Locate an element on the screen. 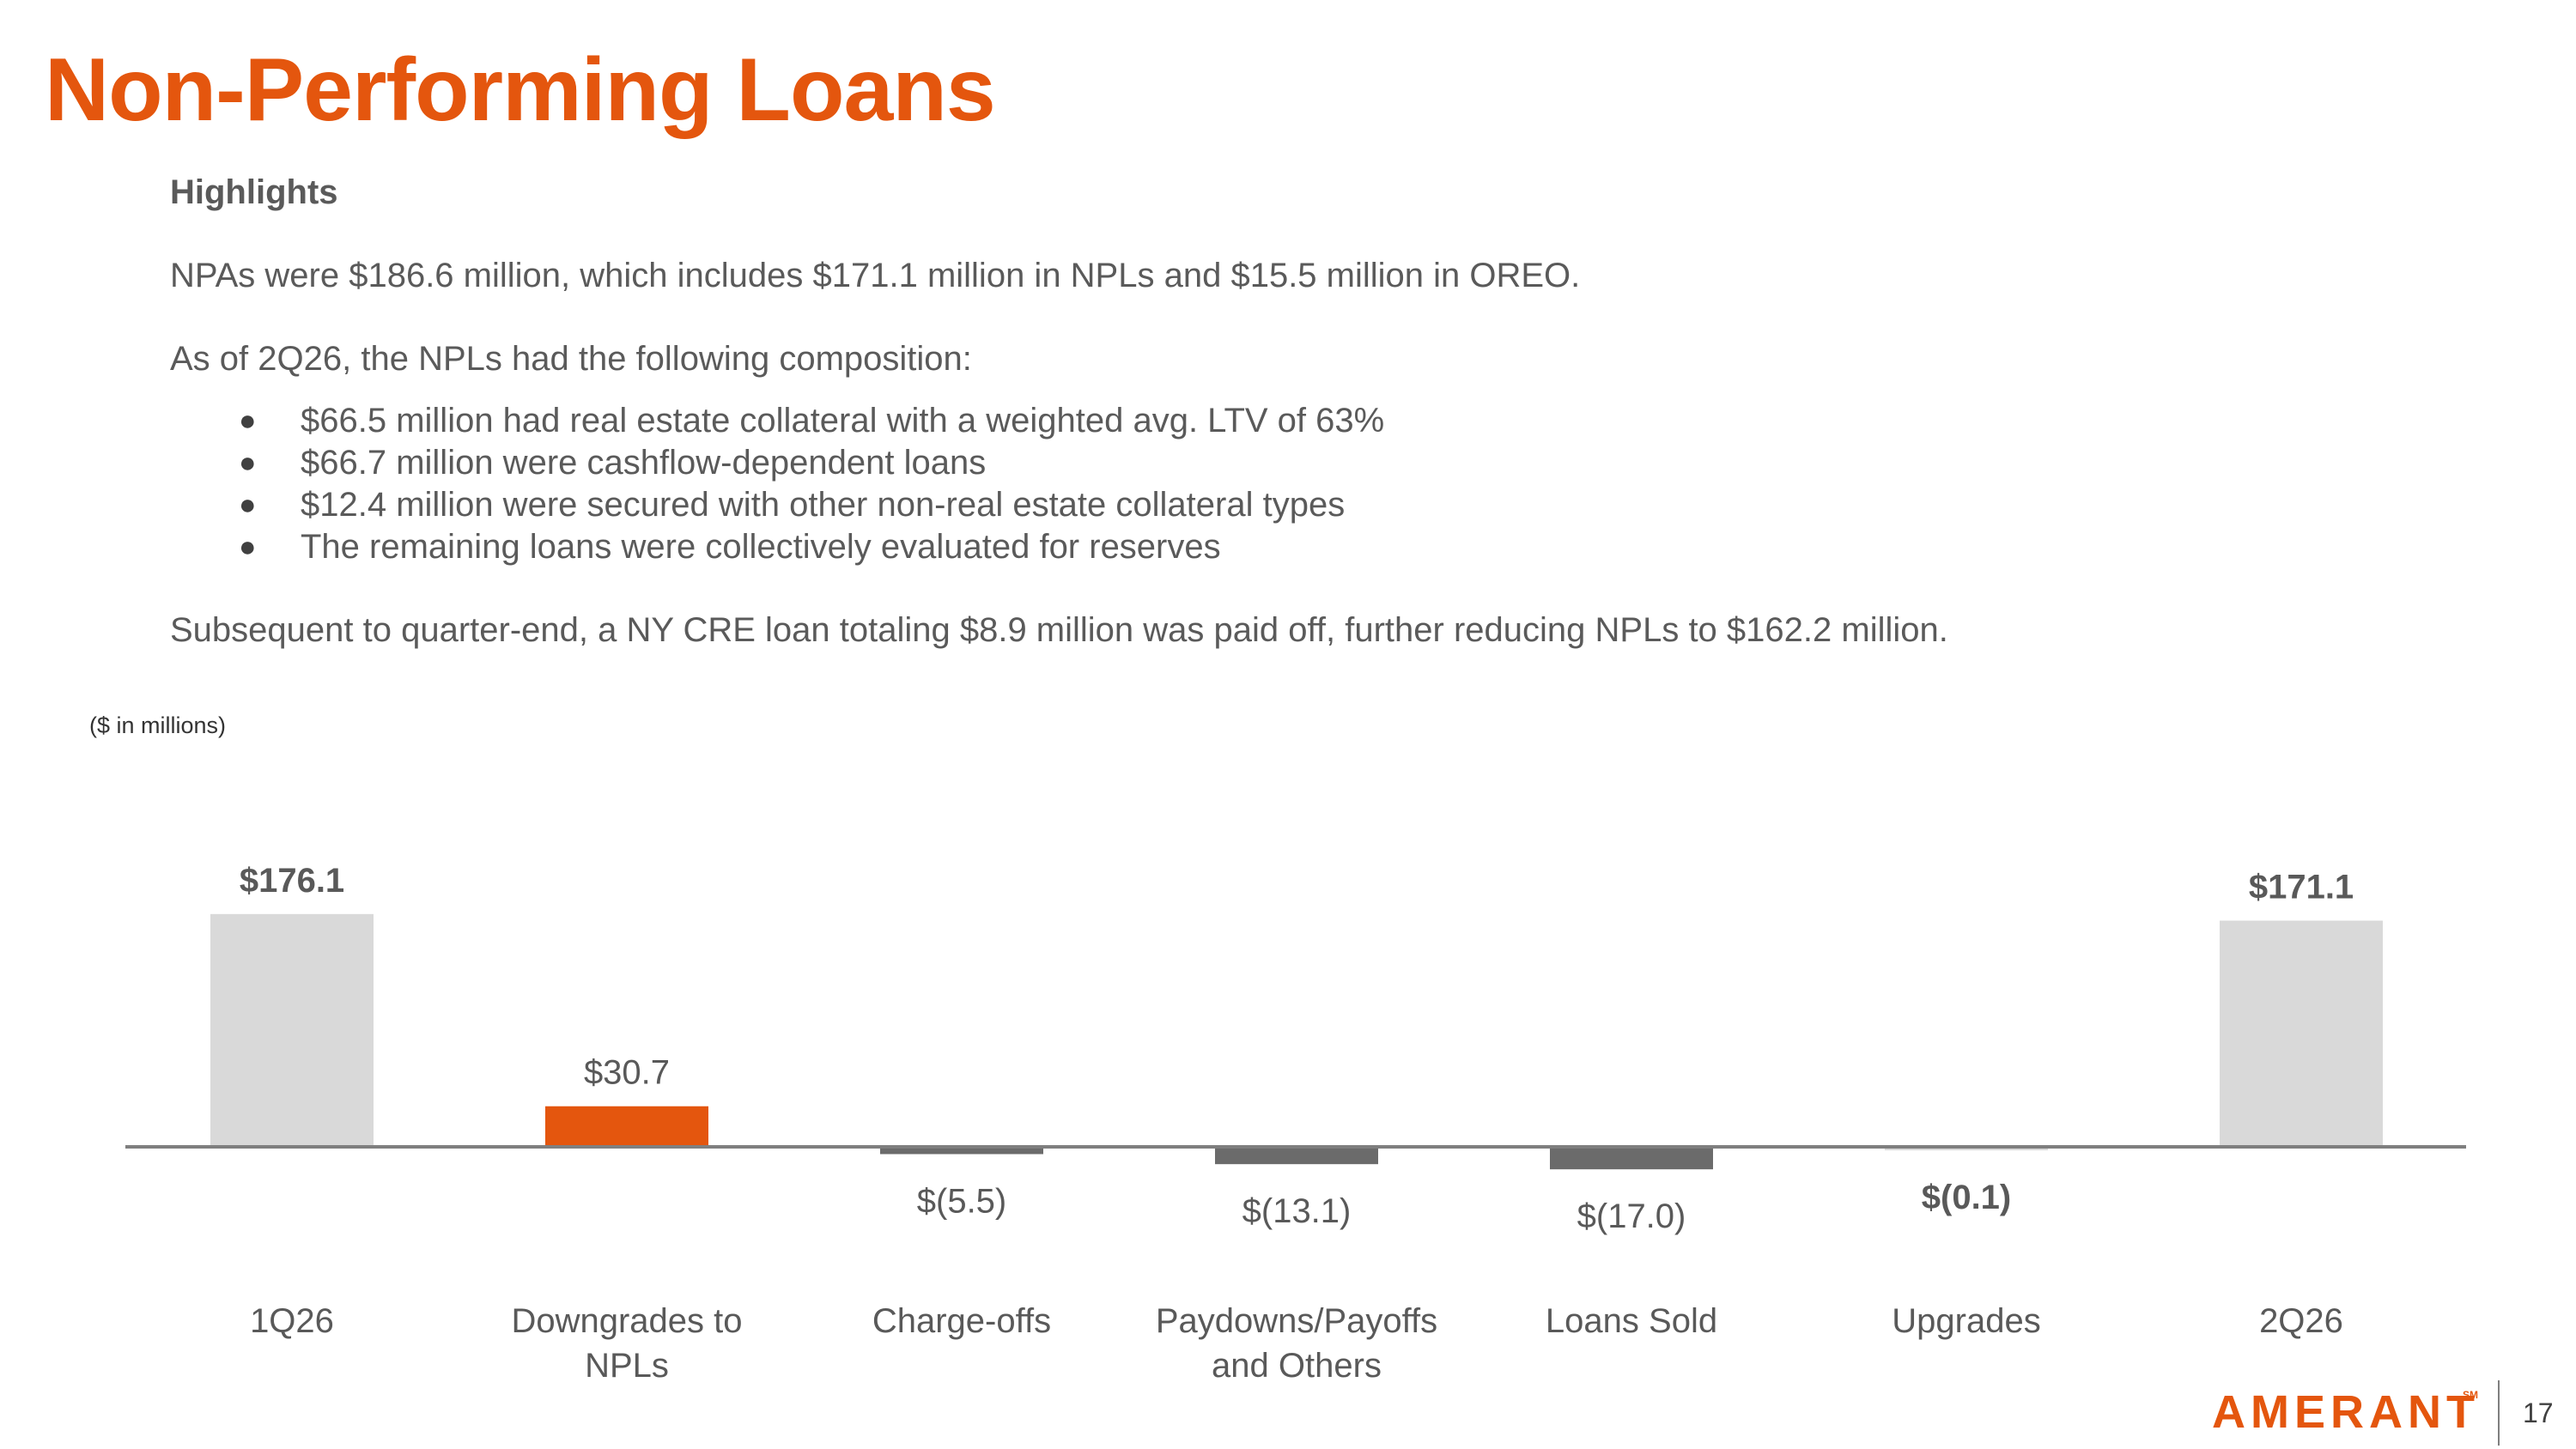 The width and height of the screenshot is (2576, 1449). category-label: Paydowns/Payoffs is located at coordinates (1297, 1321).